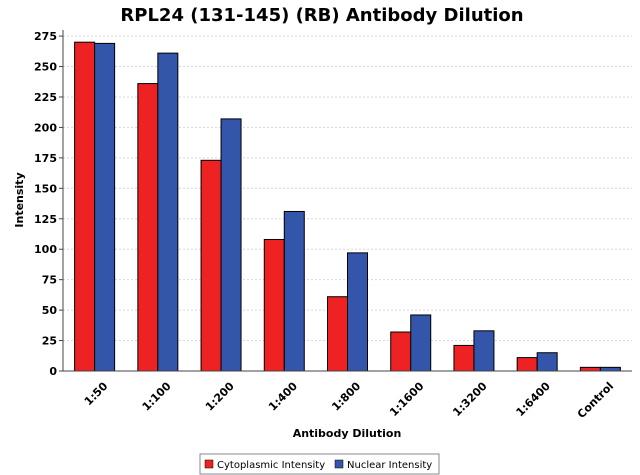 This screenshot has height=475, width=640. I want to click on x-tick-label: 1:6400, so click(534, 399).